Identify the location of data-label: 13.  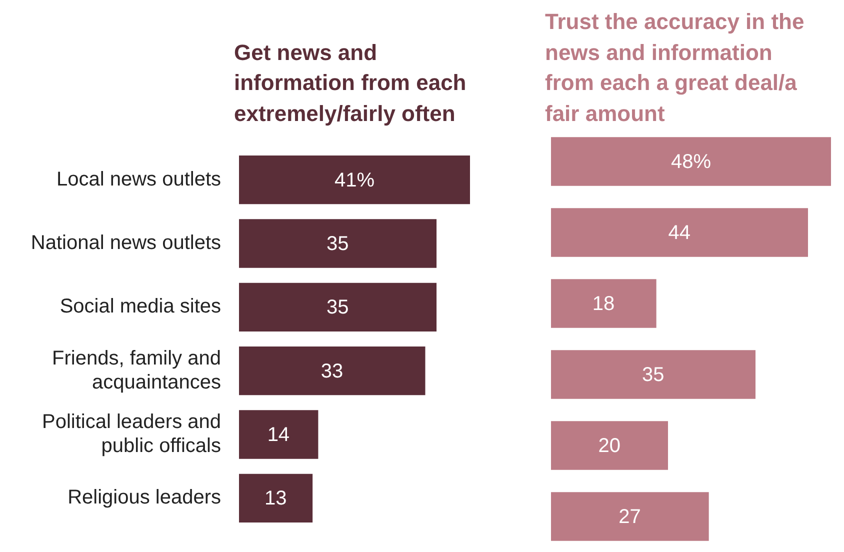
(275, 499).